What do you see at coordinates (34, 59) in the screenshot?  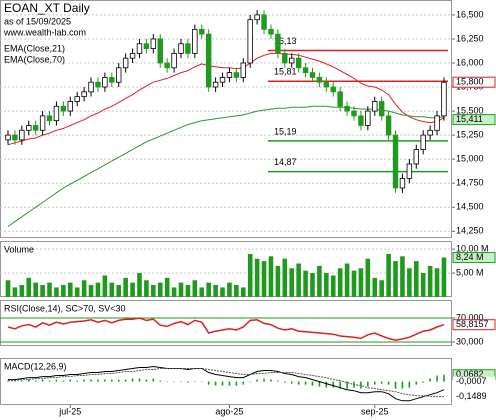 I see `legend-label: EMA(Close,70)` at bounding box center [34, 59].